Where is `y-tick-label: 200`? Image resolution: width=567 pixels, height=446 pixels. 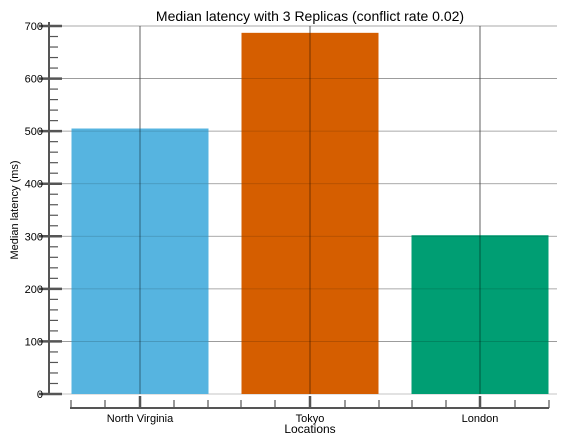 y-tick-label: 200 is located at coordinates (34, 290).